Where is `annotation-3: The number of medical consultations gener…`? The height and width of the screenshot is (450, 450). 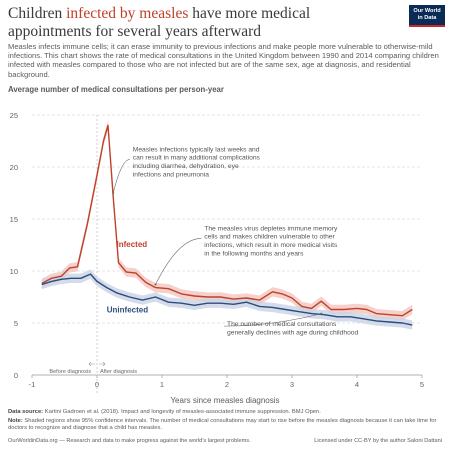 annotation-3: The number of medical consultations gener… is located at coordinates (293, 328).